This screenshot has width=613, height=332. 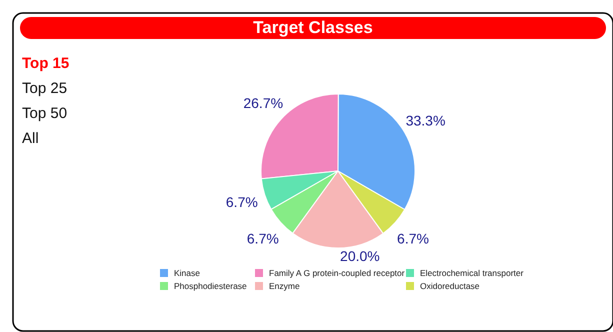 What do you see at coordinates (360, 256) in the screenshot?
I see `data-label: 20.0%` at bounding box center [360, 256].